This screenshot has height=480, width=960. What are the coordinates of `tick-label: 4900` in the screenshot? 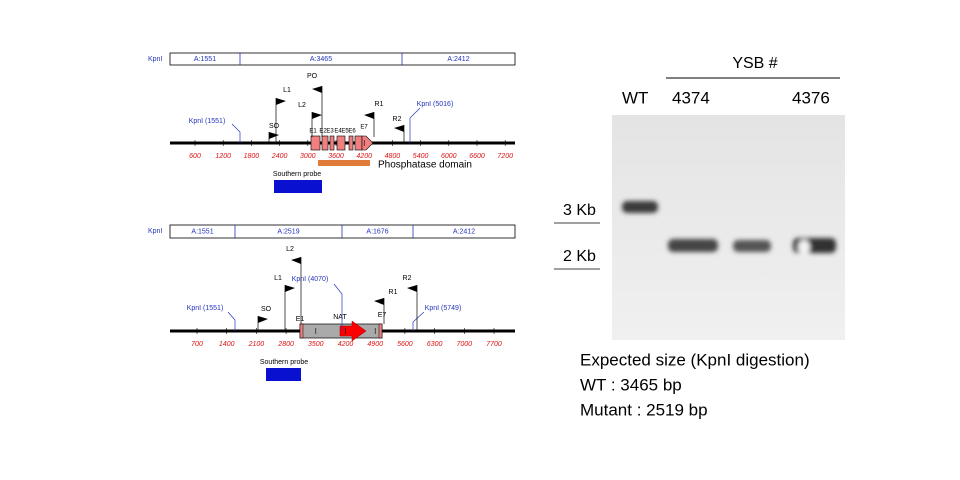 It's located at (375, 344).